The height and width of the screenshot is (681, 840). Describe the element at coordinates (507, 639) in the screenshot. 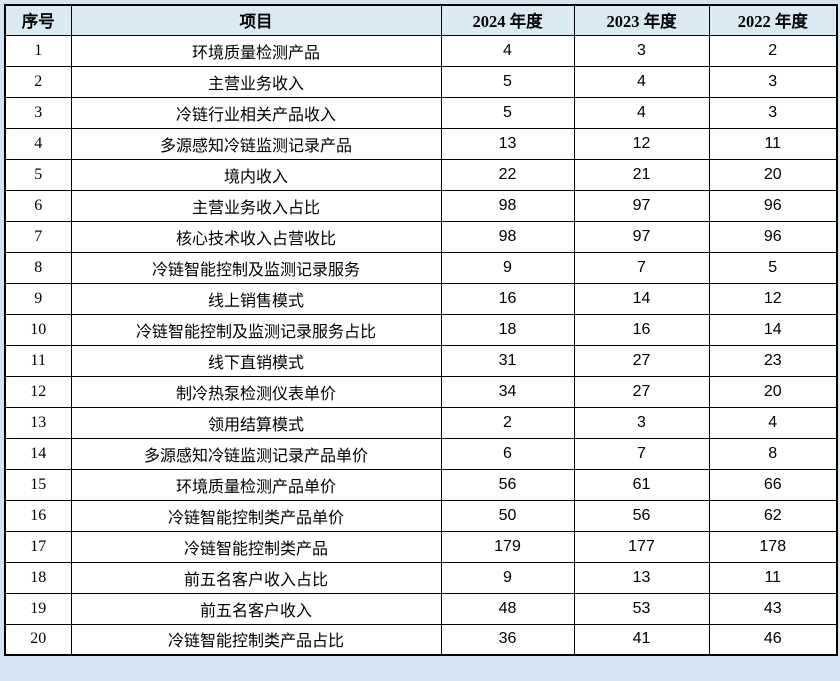

I see `value-cell-y2024: 36` at that location.